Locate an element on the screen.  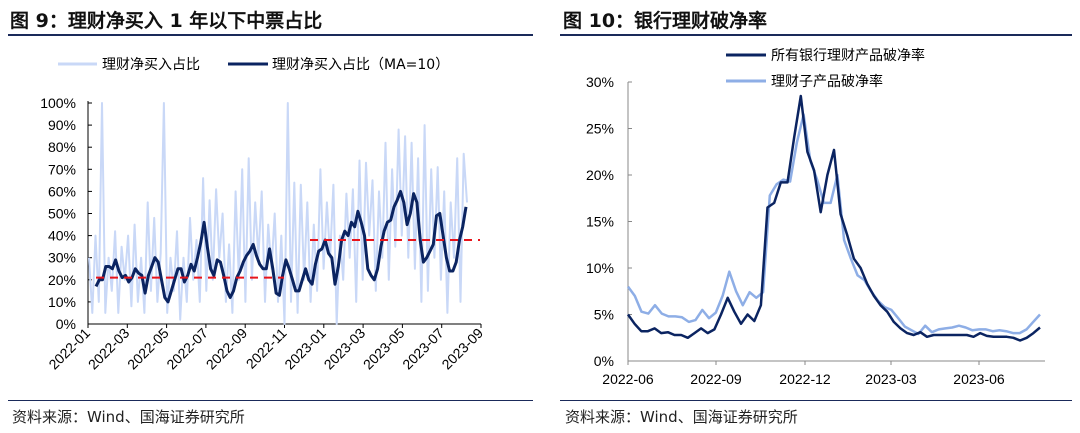
left-legend-raw-label: 理财净买入占比 is located at coordinates (151, 65).